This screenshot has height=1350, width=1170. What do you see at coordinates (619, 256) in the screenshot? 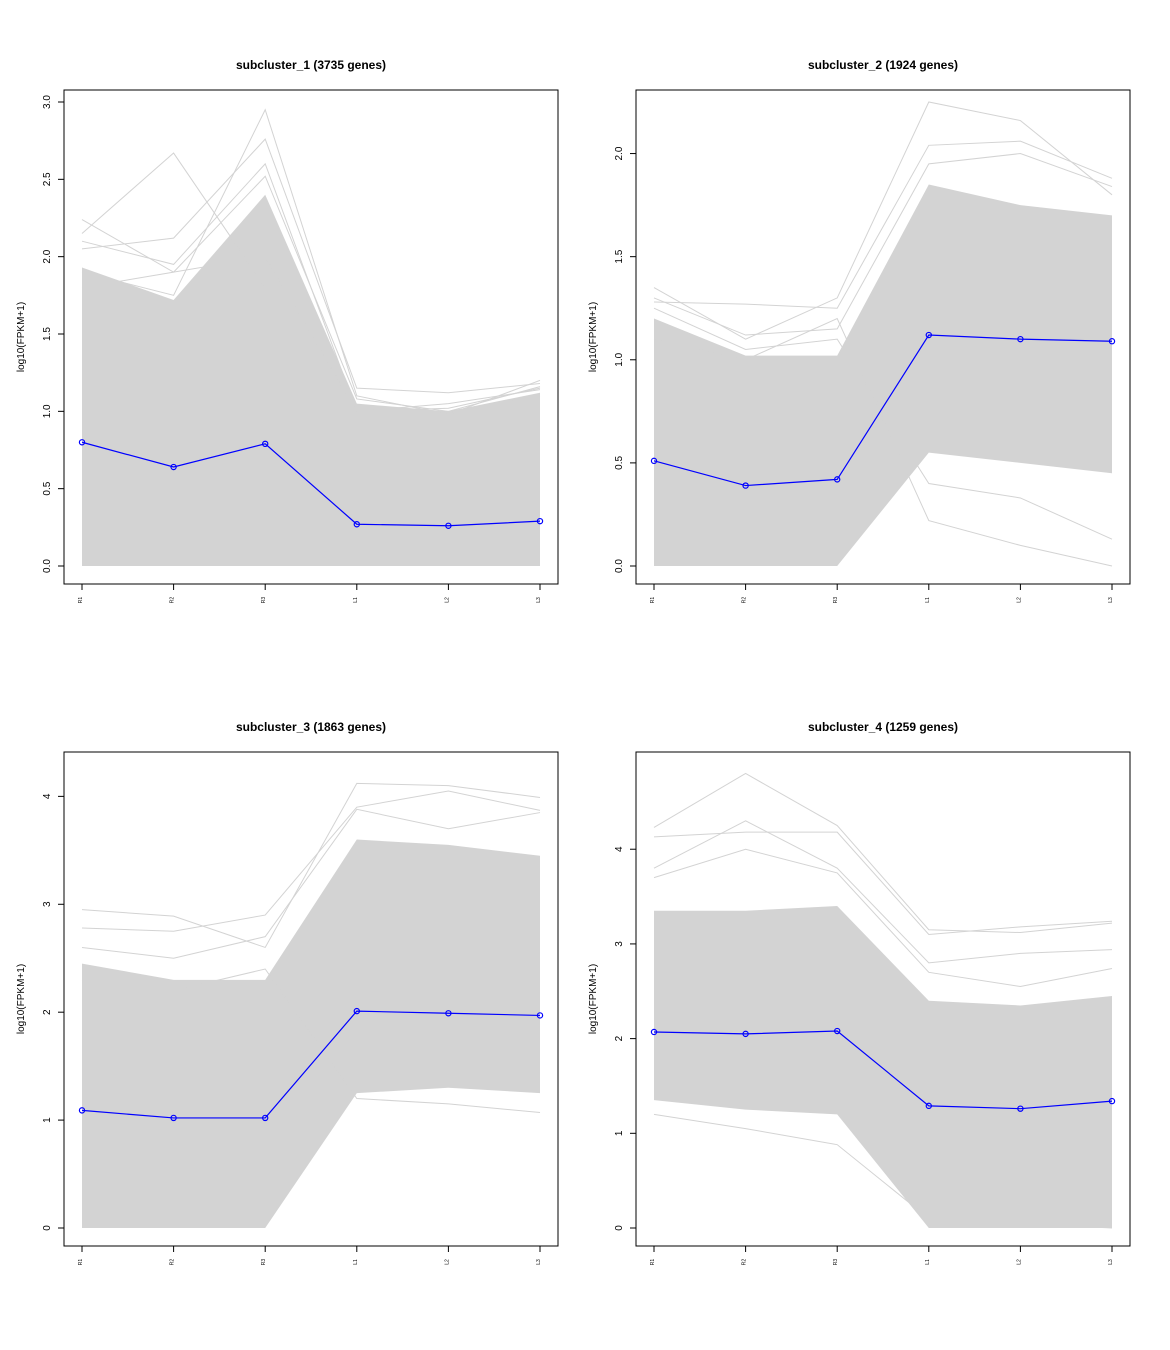
I see `y-tick-label: 1.5` at bounding box center [619, 256].